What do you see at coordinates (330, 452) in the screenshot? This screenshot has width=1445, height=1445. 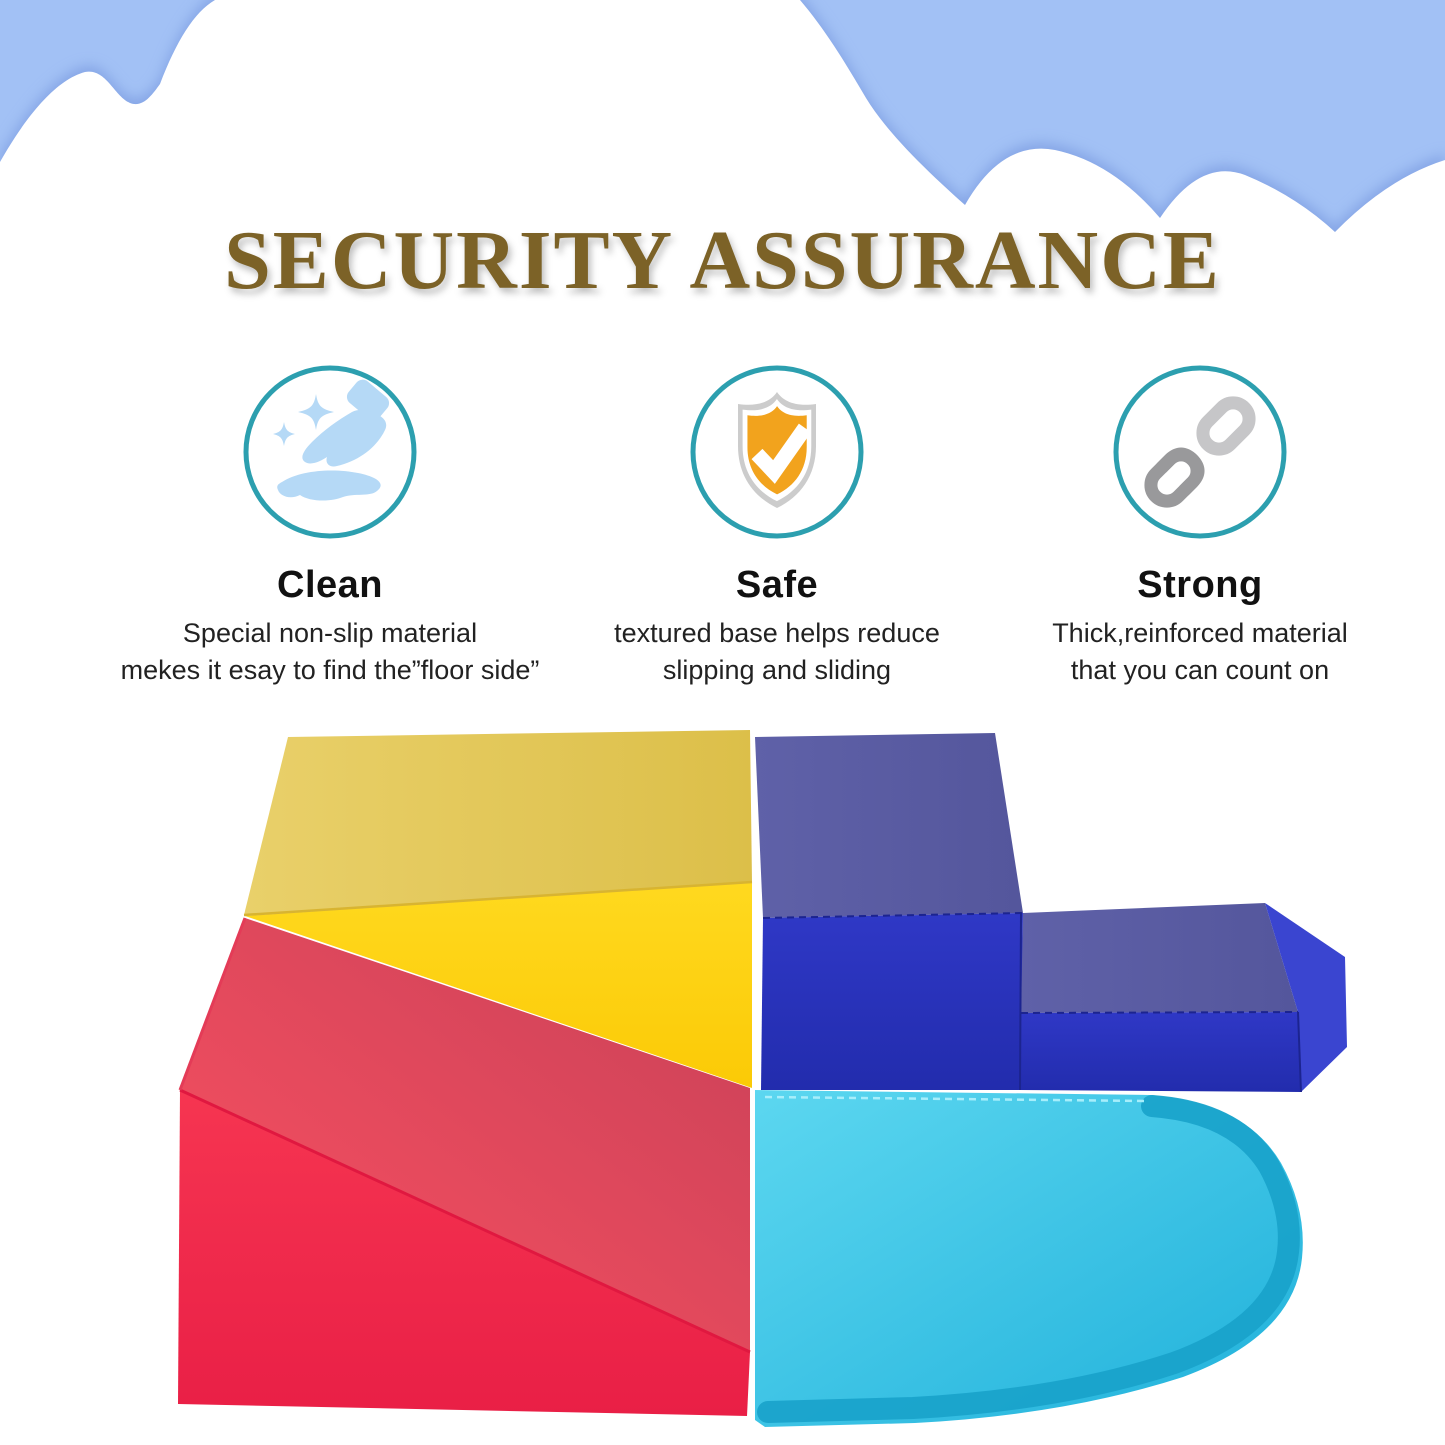 I see `clean-hand-icon` at bounding box center [330, 452].